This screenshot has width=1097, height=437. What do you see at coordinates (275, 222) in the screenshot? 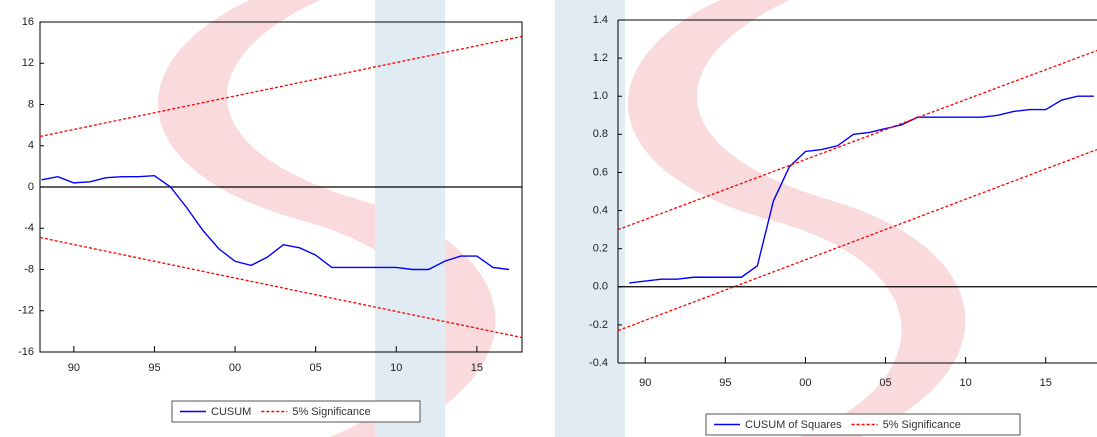
I see `series-line` at bounding box center [275, 222].